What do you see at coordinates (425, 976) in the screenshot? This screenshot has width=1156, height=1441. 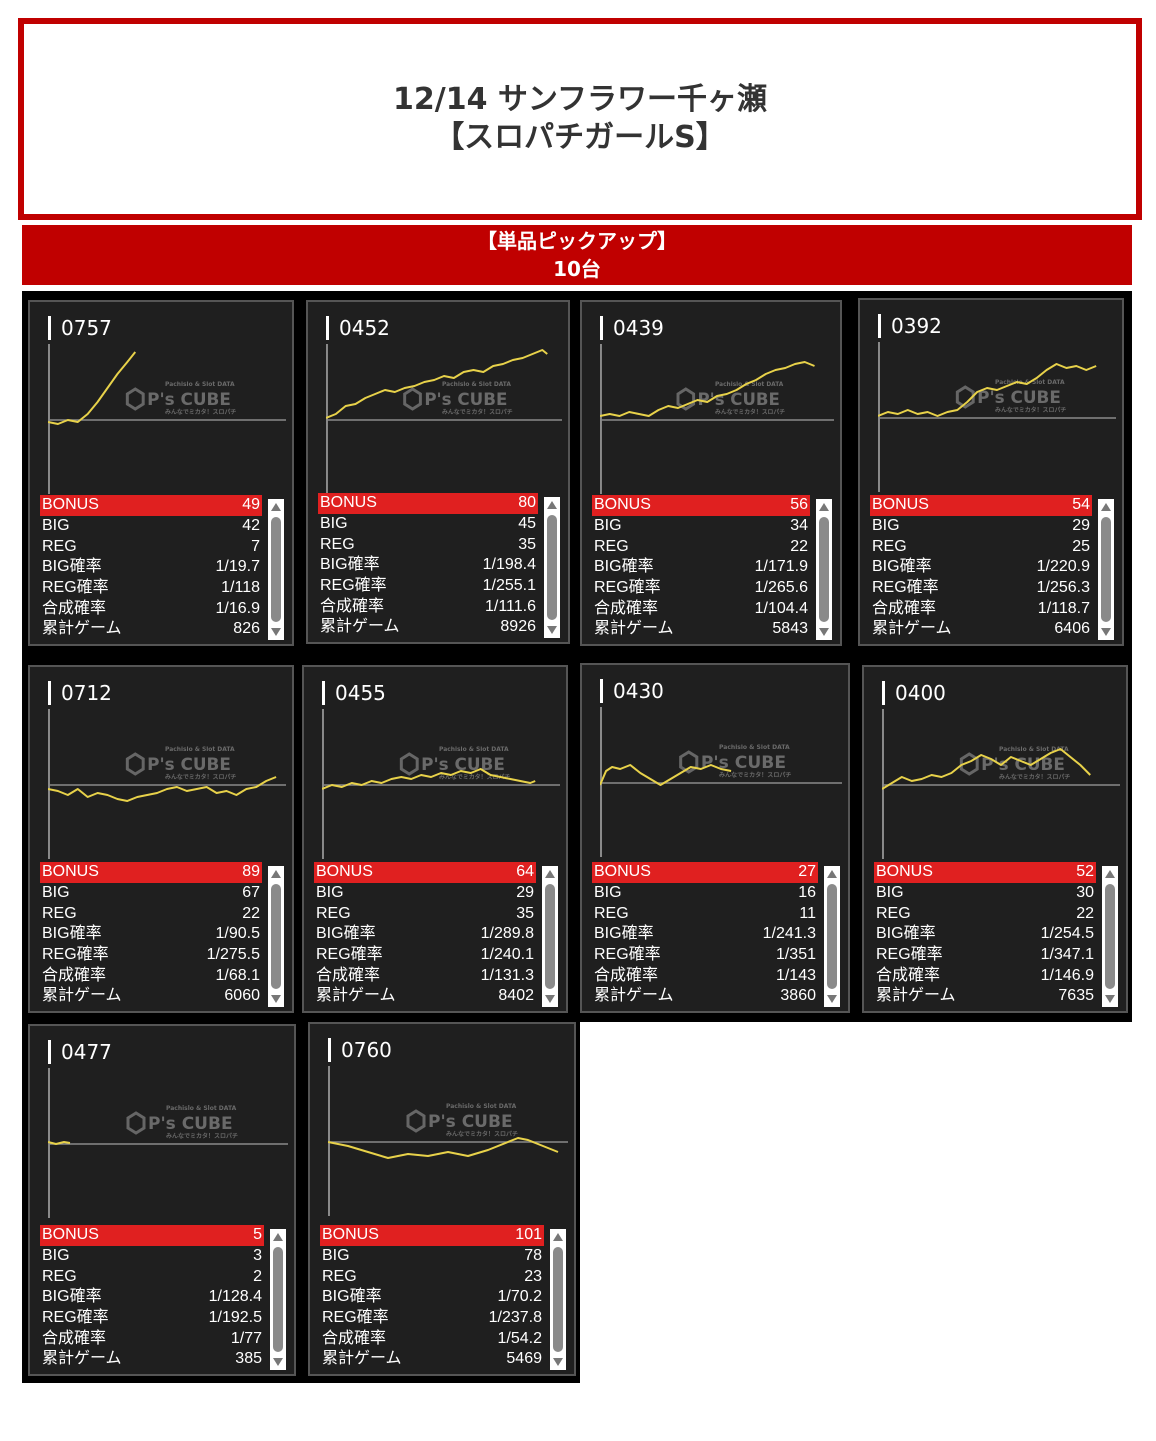 I see `total-rate-row: 合成確率 1/131.3` at bounding box center [425, 976].